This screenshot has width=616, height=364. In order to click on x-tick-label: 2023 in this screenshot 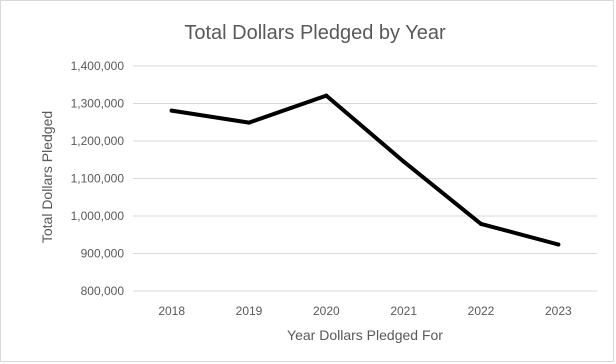, I will do `click(558, 311)`.